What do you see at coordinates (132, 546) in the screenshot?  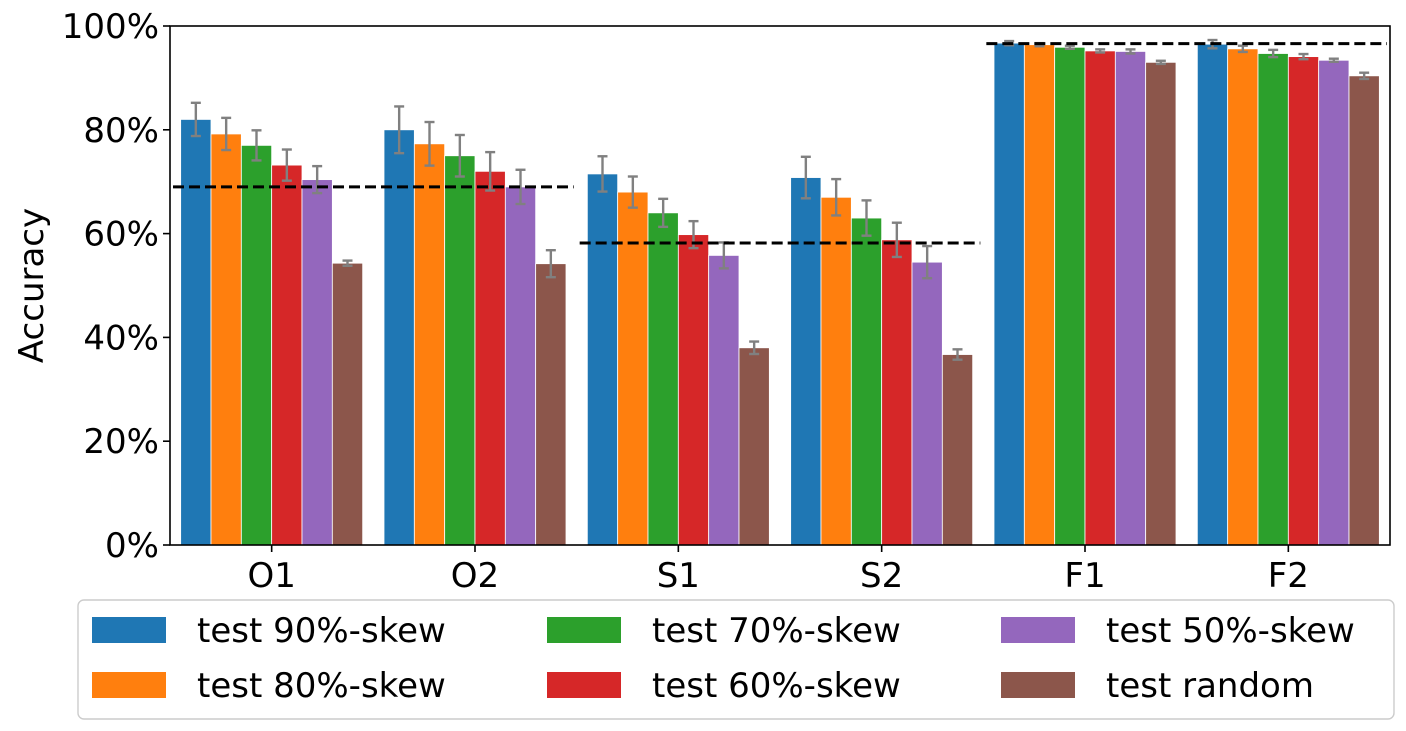 I see `y-tick-label: 0%` at bounding box center [132, 546].